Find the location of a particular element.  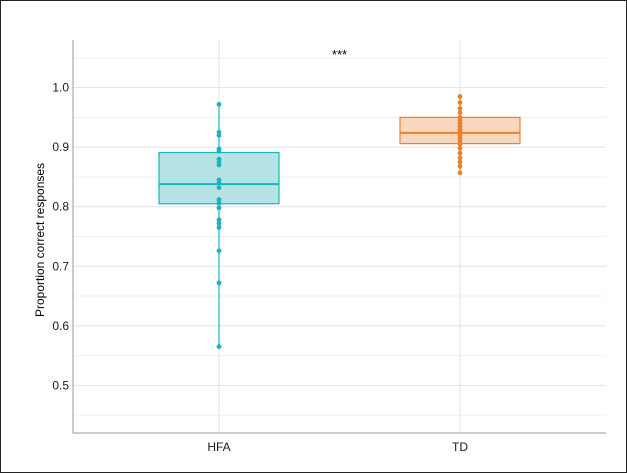

y-tick-label: 0.6 is located at coordinates (60, 326).